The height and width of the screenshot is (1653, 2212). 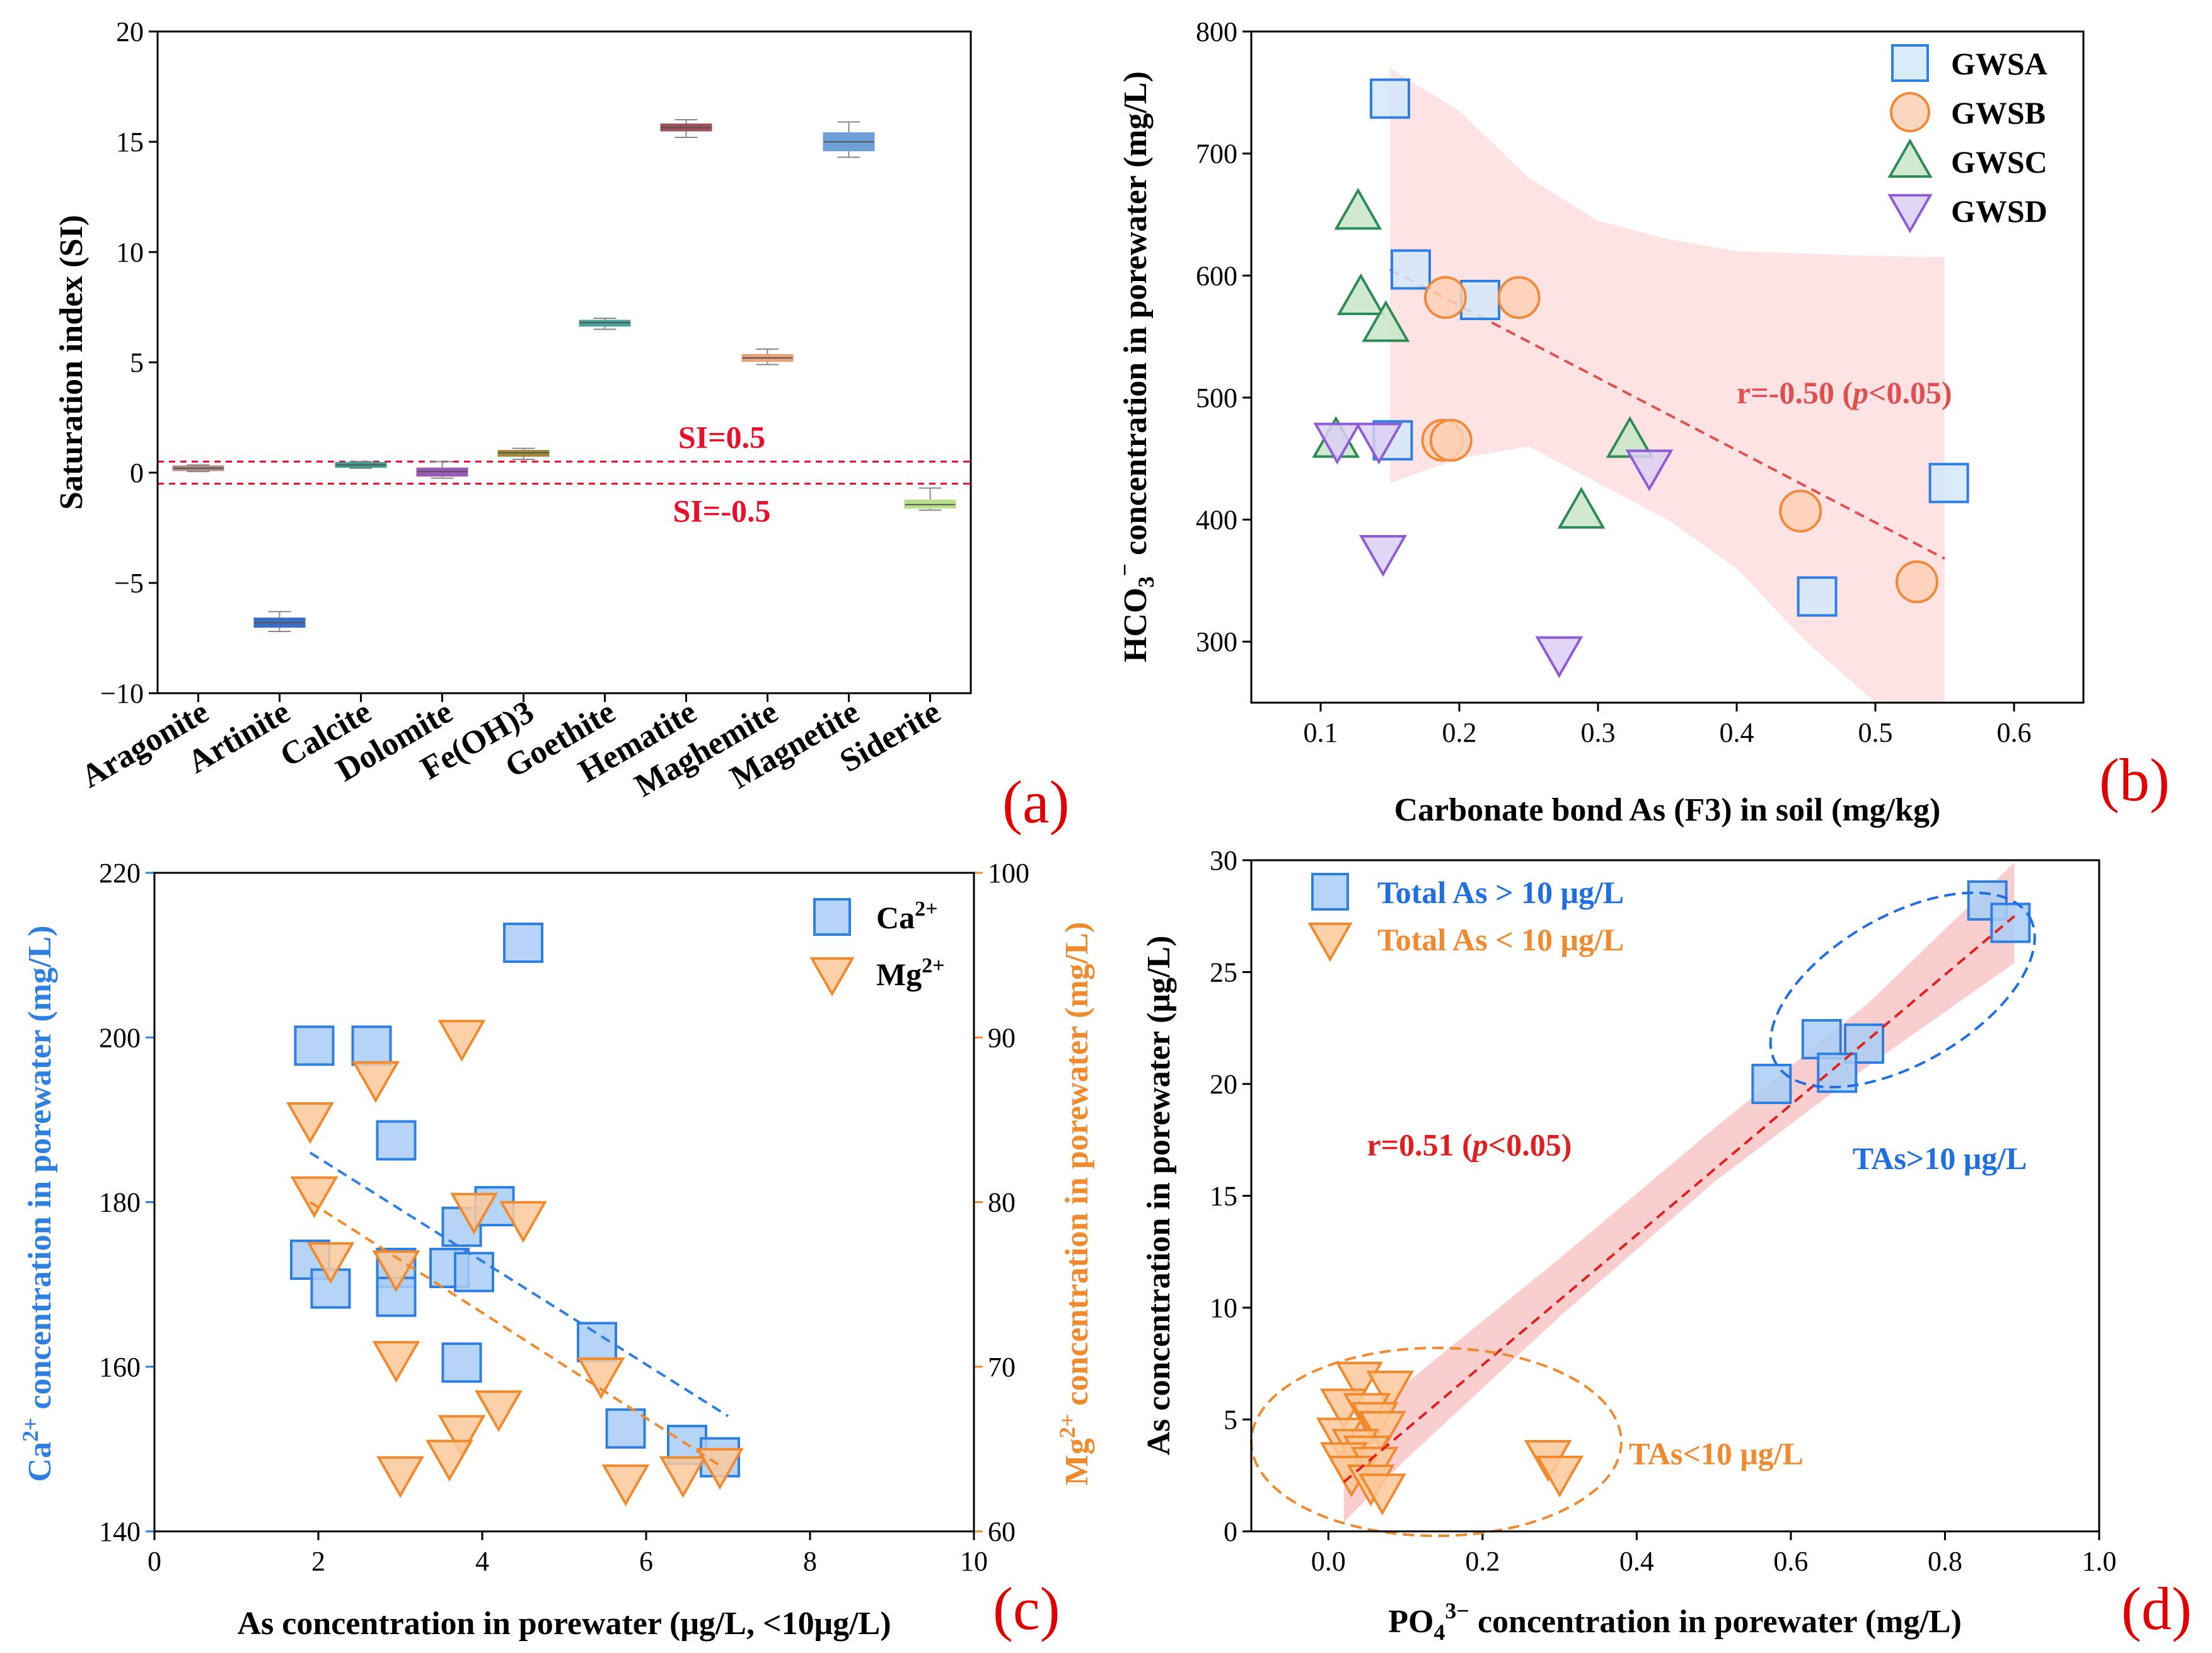 I want to click on d-y-tick-label: 0, so click(x=1230, y=1531).